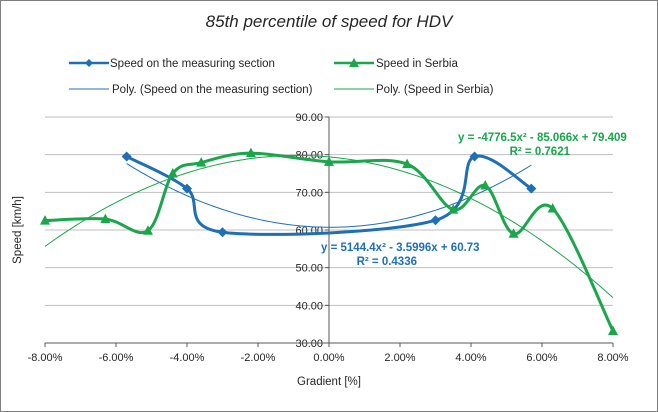 The width and height of the screenshot is (658, 412). Describe the element at coordinates (417, 64) in the screenshot. I see `legend-label: Speed in Serbia` at that location.